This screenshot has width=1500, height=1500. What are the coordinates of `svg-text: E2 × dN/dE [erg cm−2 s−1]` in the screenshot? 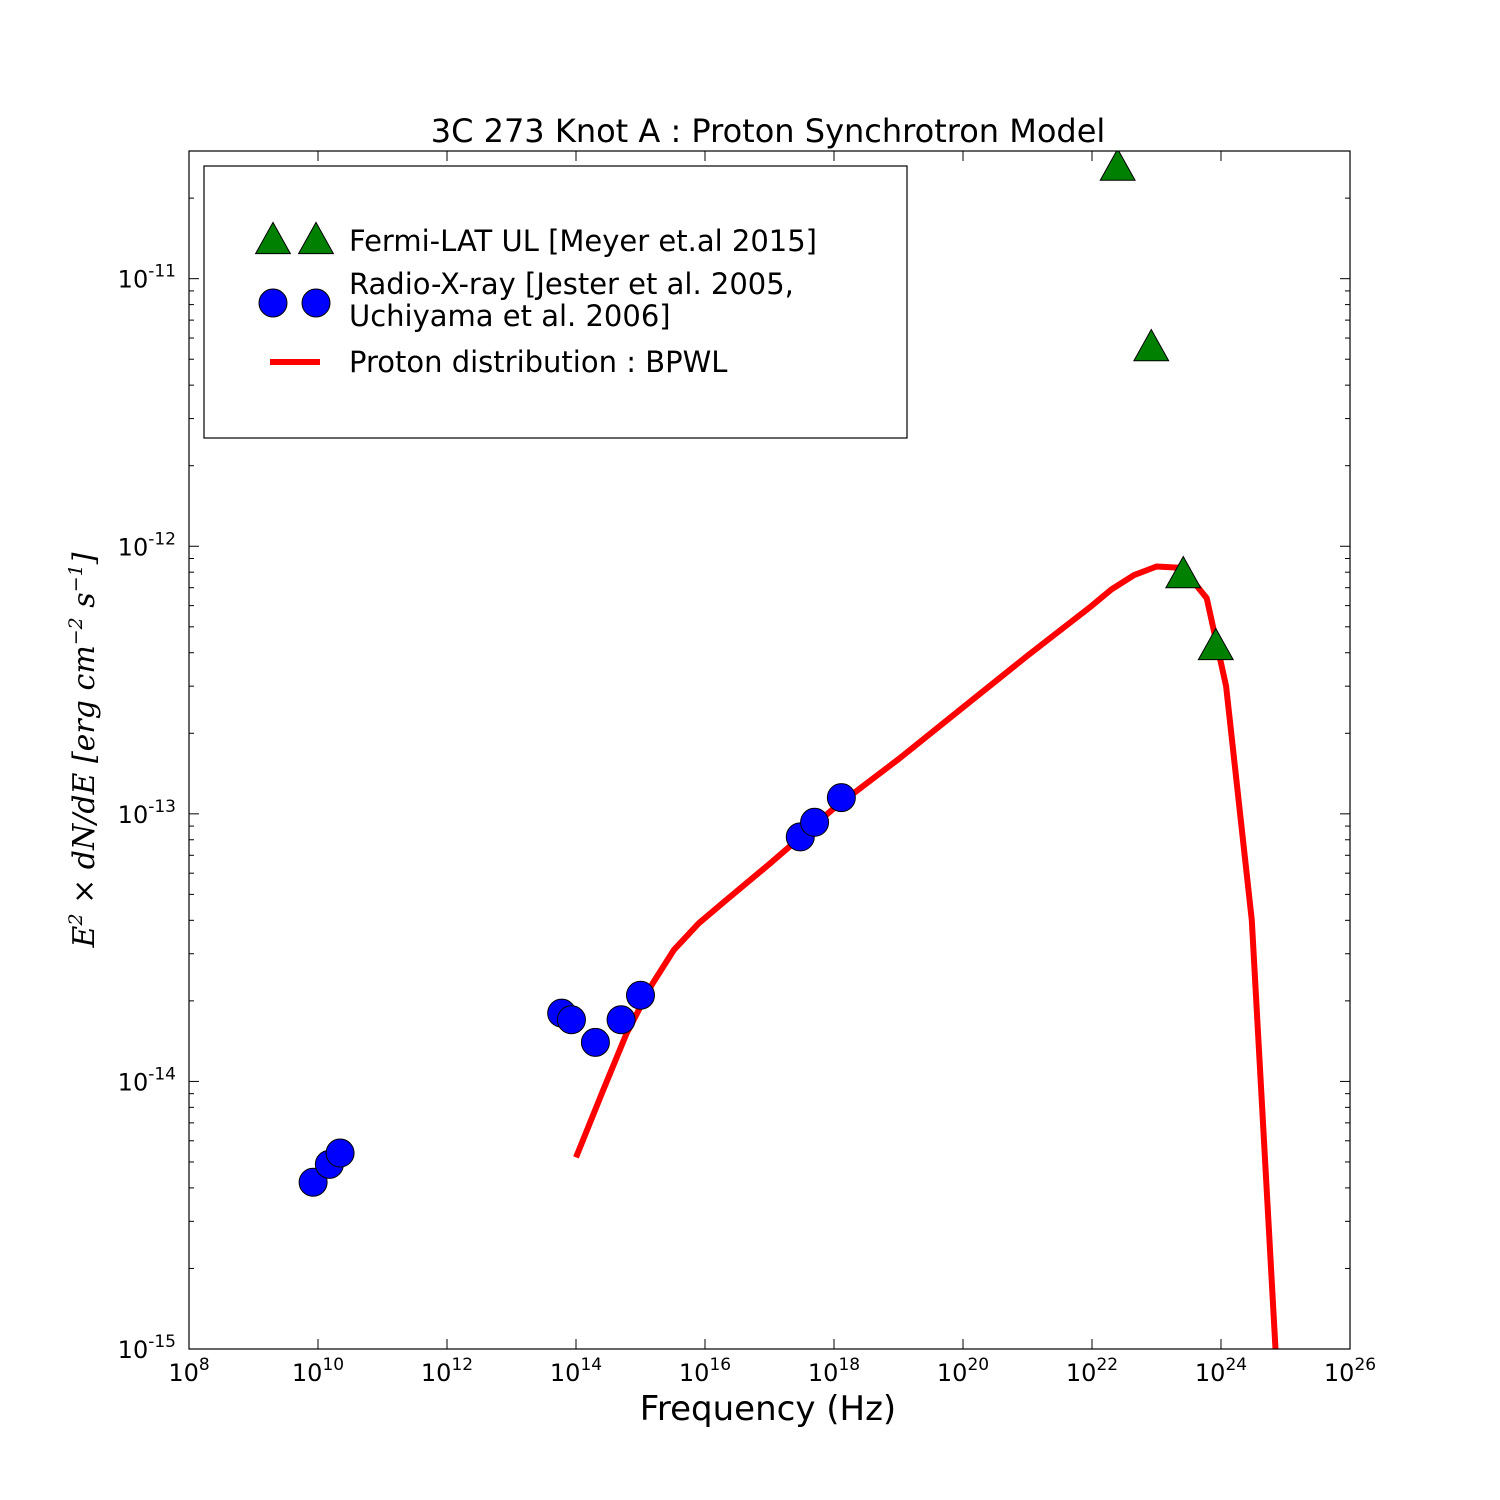 It's located at (83, 750).